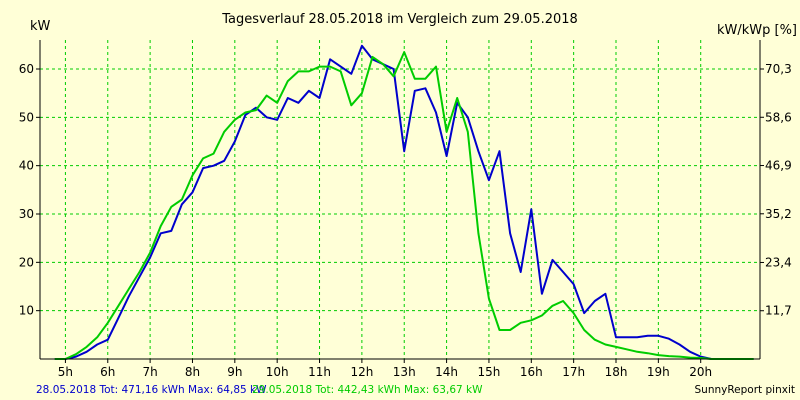  What do you see at coordinates (26, 166) in the screenshot?
I see `y-tick-label-left: 40` at bounding box center [26, 166].